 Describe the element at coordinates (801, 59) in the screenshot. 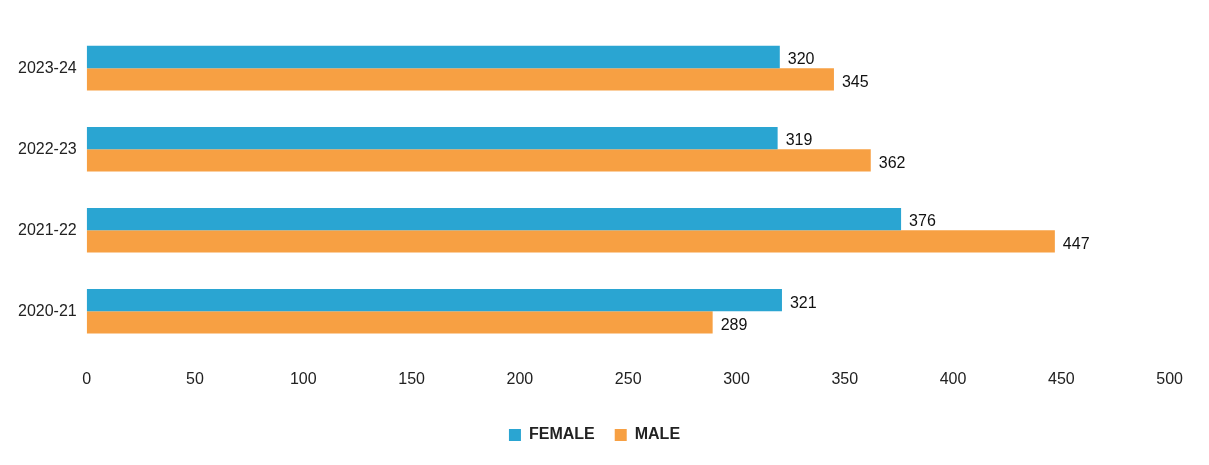

I see `data-label: 320` at that location.